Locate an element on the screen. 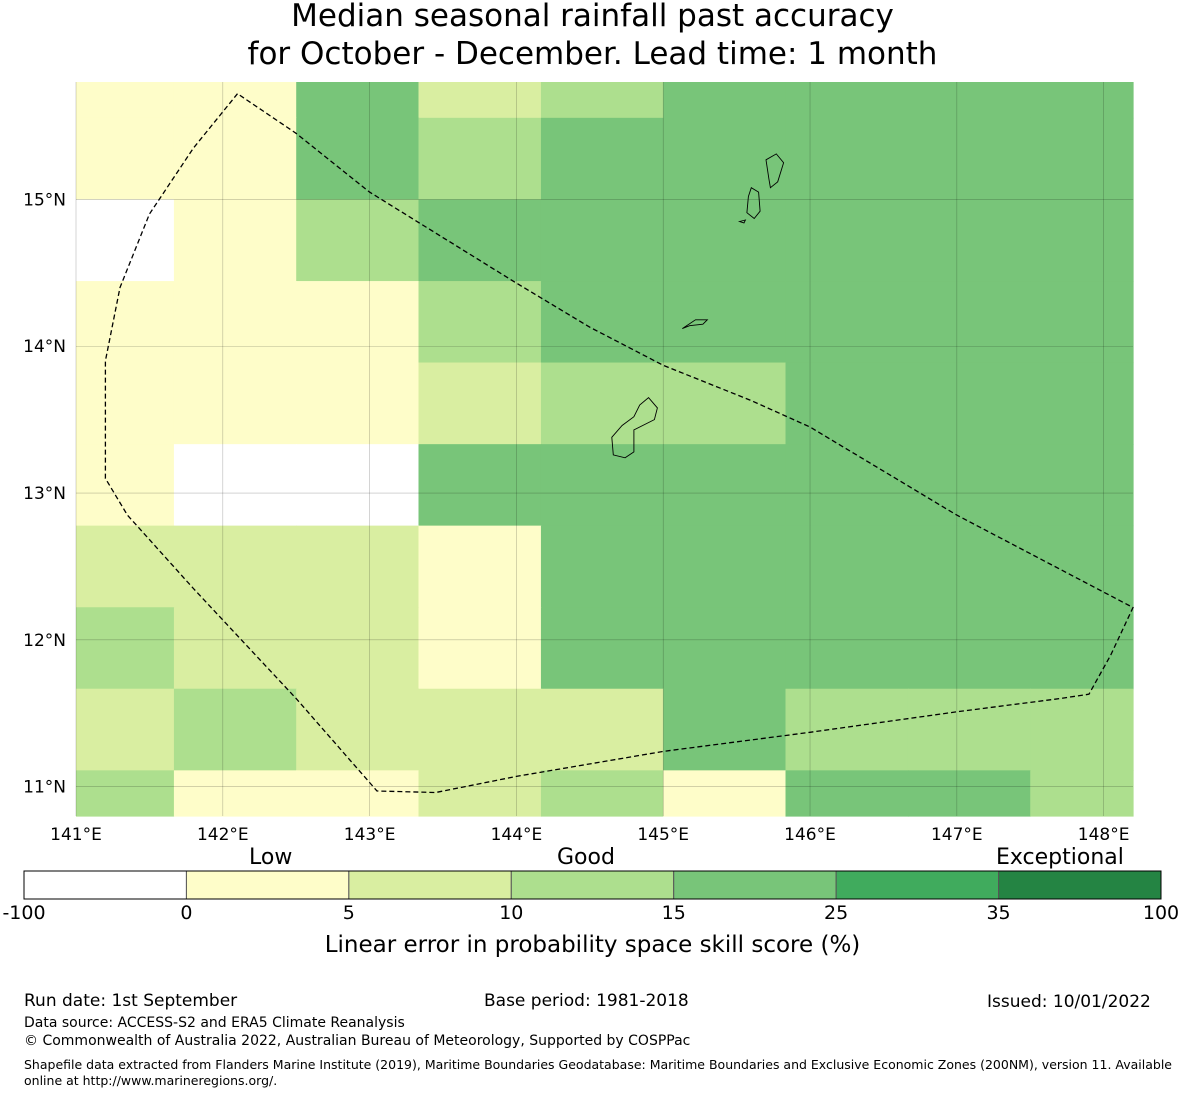 This screenshot has height=1095, width=1185. colorbar-tick-label: 25 is located at coordinates (836, 913).